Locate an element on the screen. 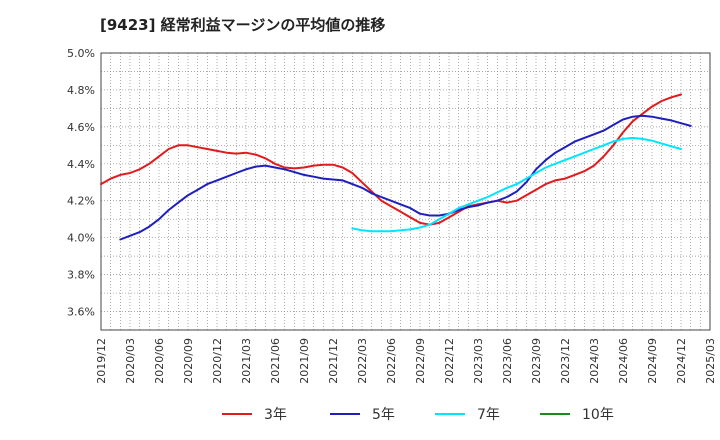  x-tick-label: 2024/03 is located at coordinates (594, 361).